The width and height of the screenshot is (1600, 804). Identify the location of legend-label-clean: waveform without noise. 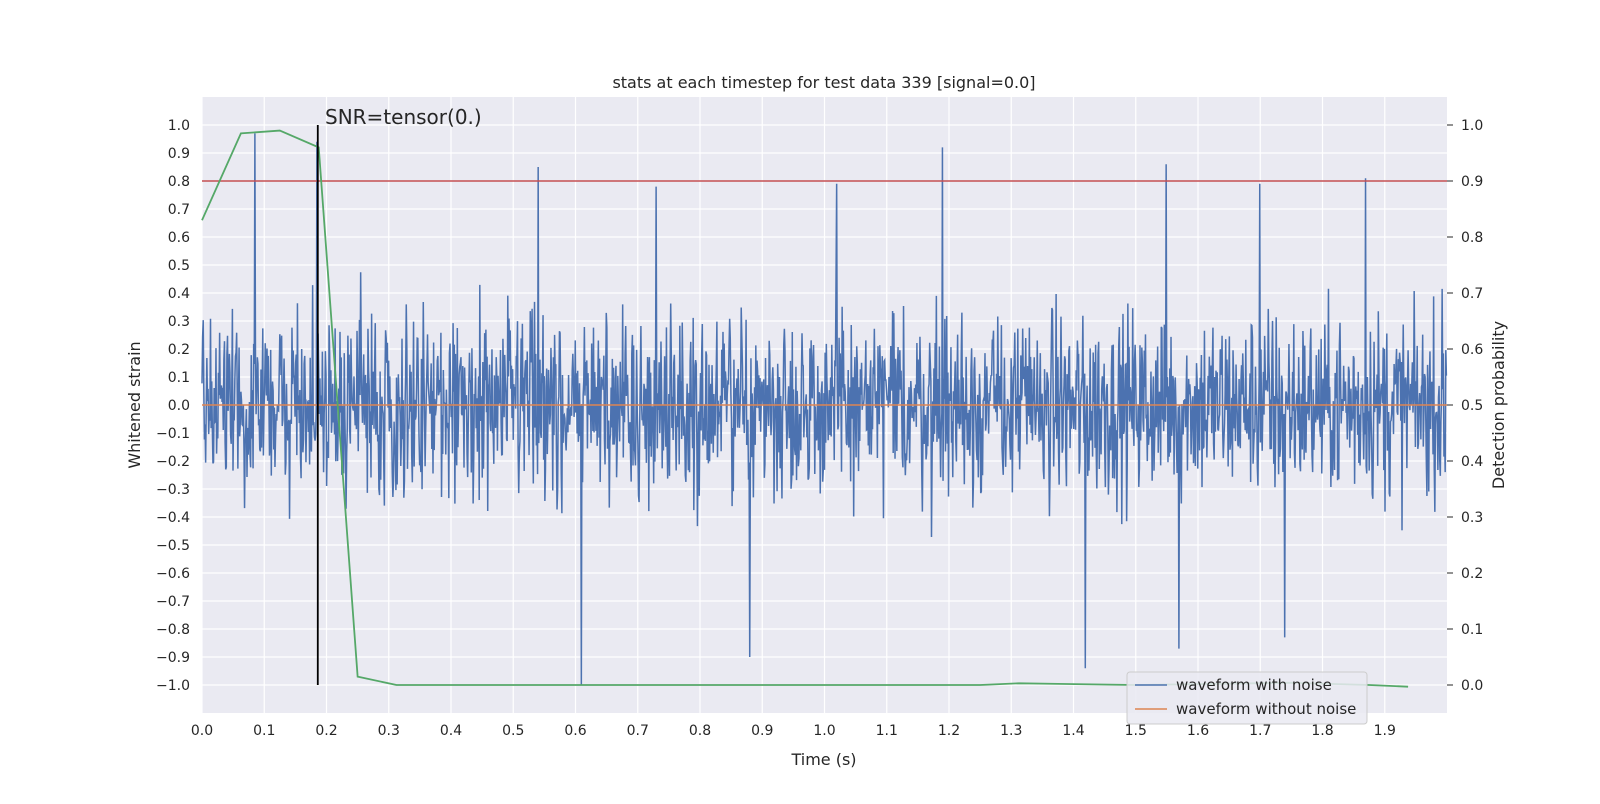
(1266, 709).